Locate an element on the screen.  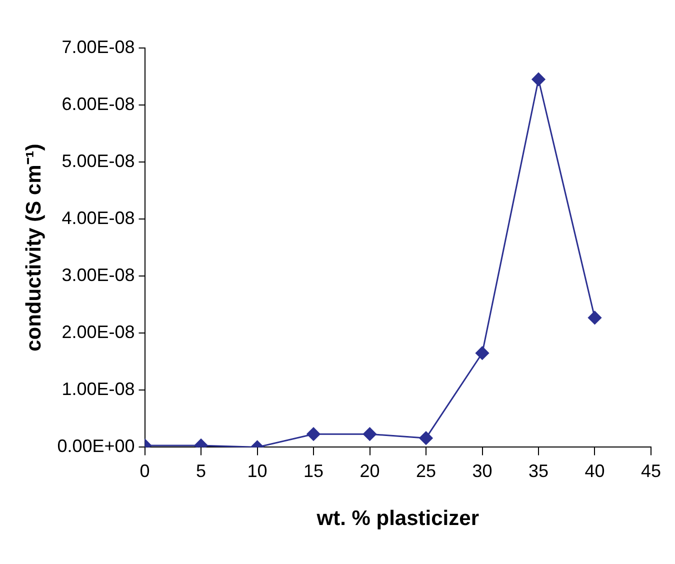
y-tick-label: 4.00E-08 is located at coordinates (98, 218).